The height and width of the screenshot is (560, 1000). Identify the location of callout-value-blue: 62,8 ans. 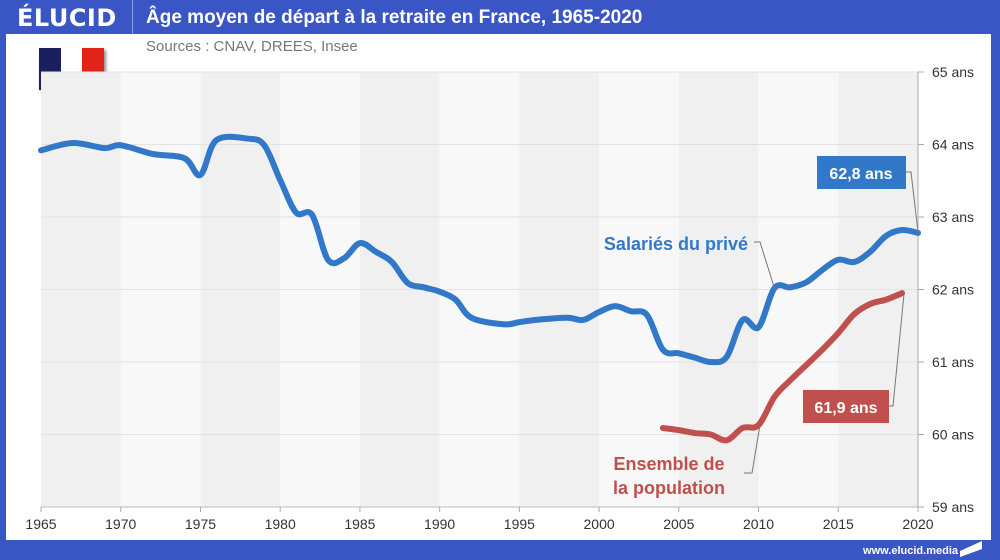
(860, 174).